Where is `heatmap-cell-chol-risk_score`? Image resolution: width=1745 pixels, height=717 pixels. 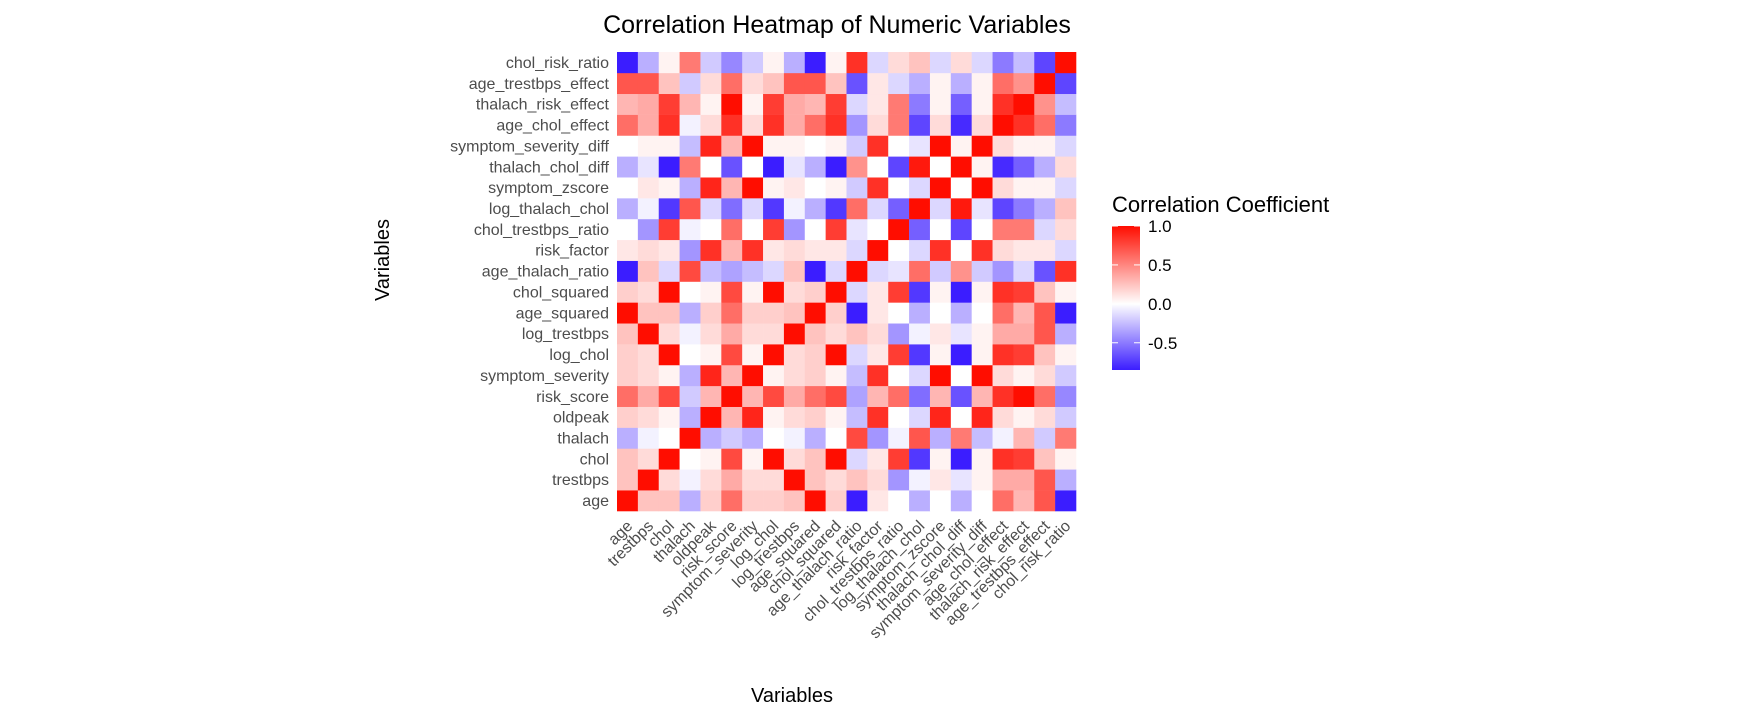 heatmap-cell-chol-risk_score is located at coordinates (732, 459).